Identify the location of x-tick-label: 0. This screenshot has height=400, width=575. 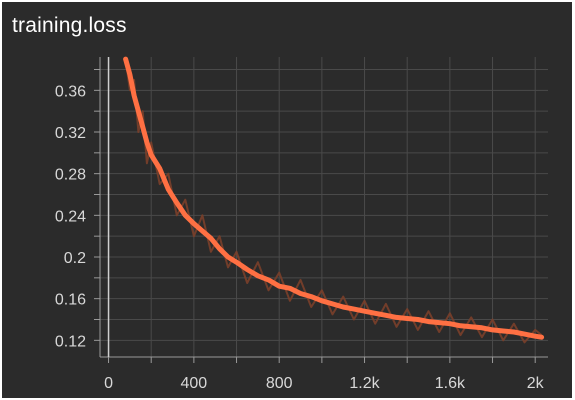
(108, 383).